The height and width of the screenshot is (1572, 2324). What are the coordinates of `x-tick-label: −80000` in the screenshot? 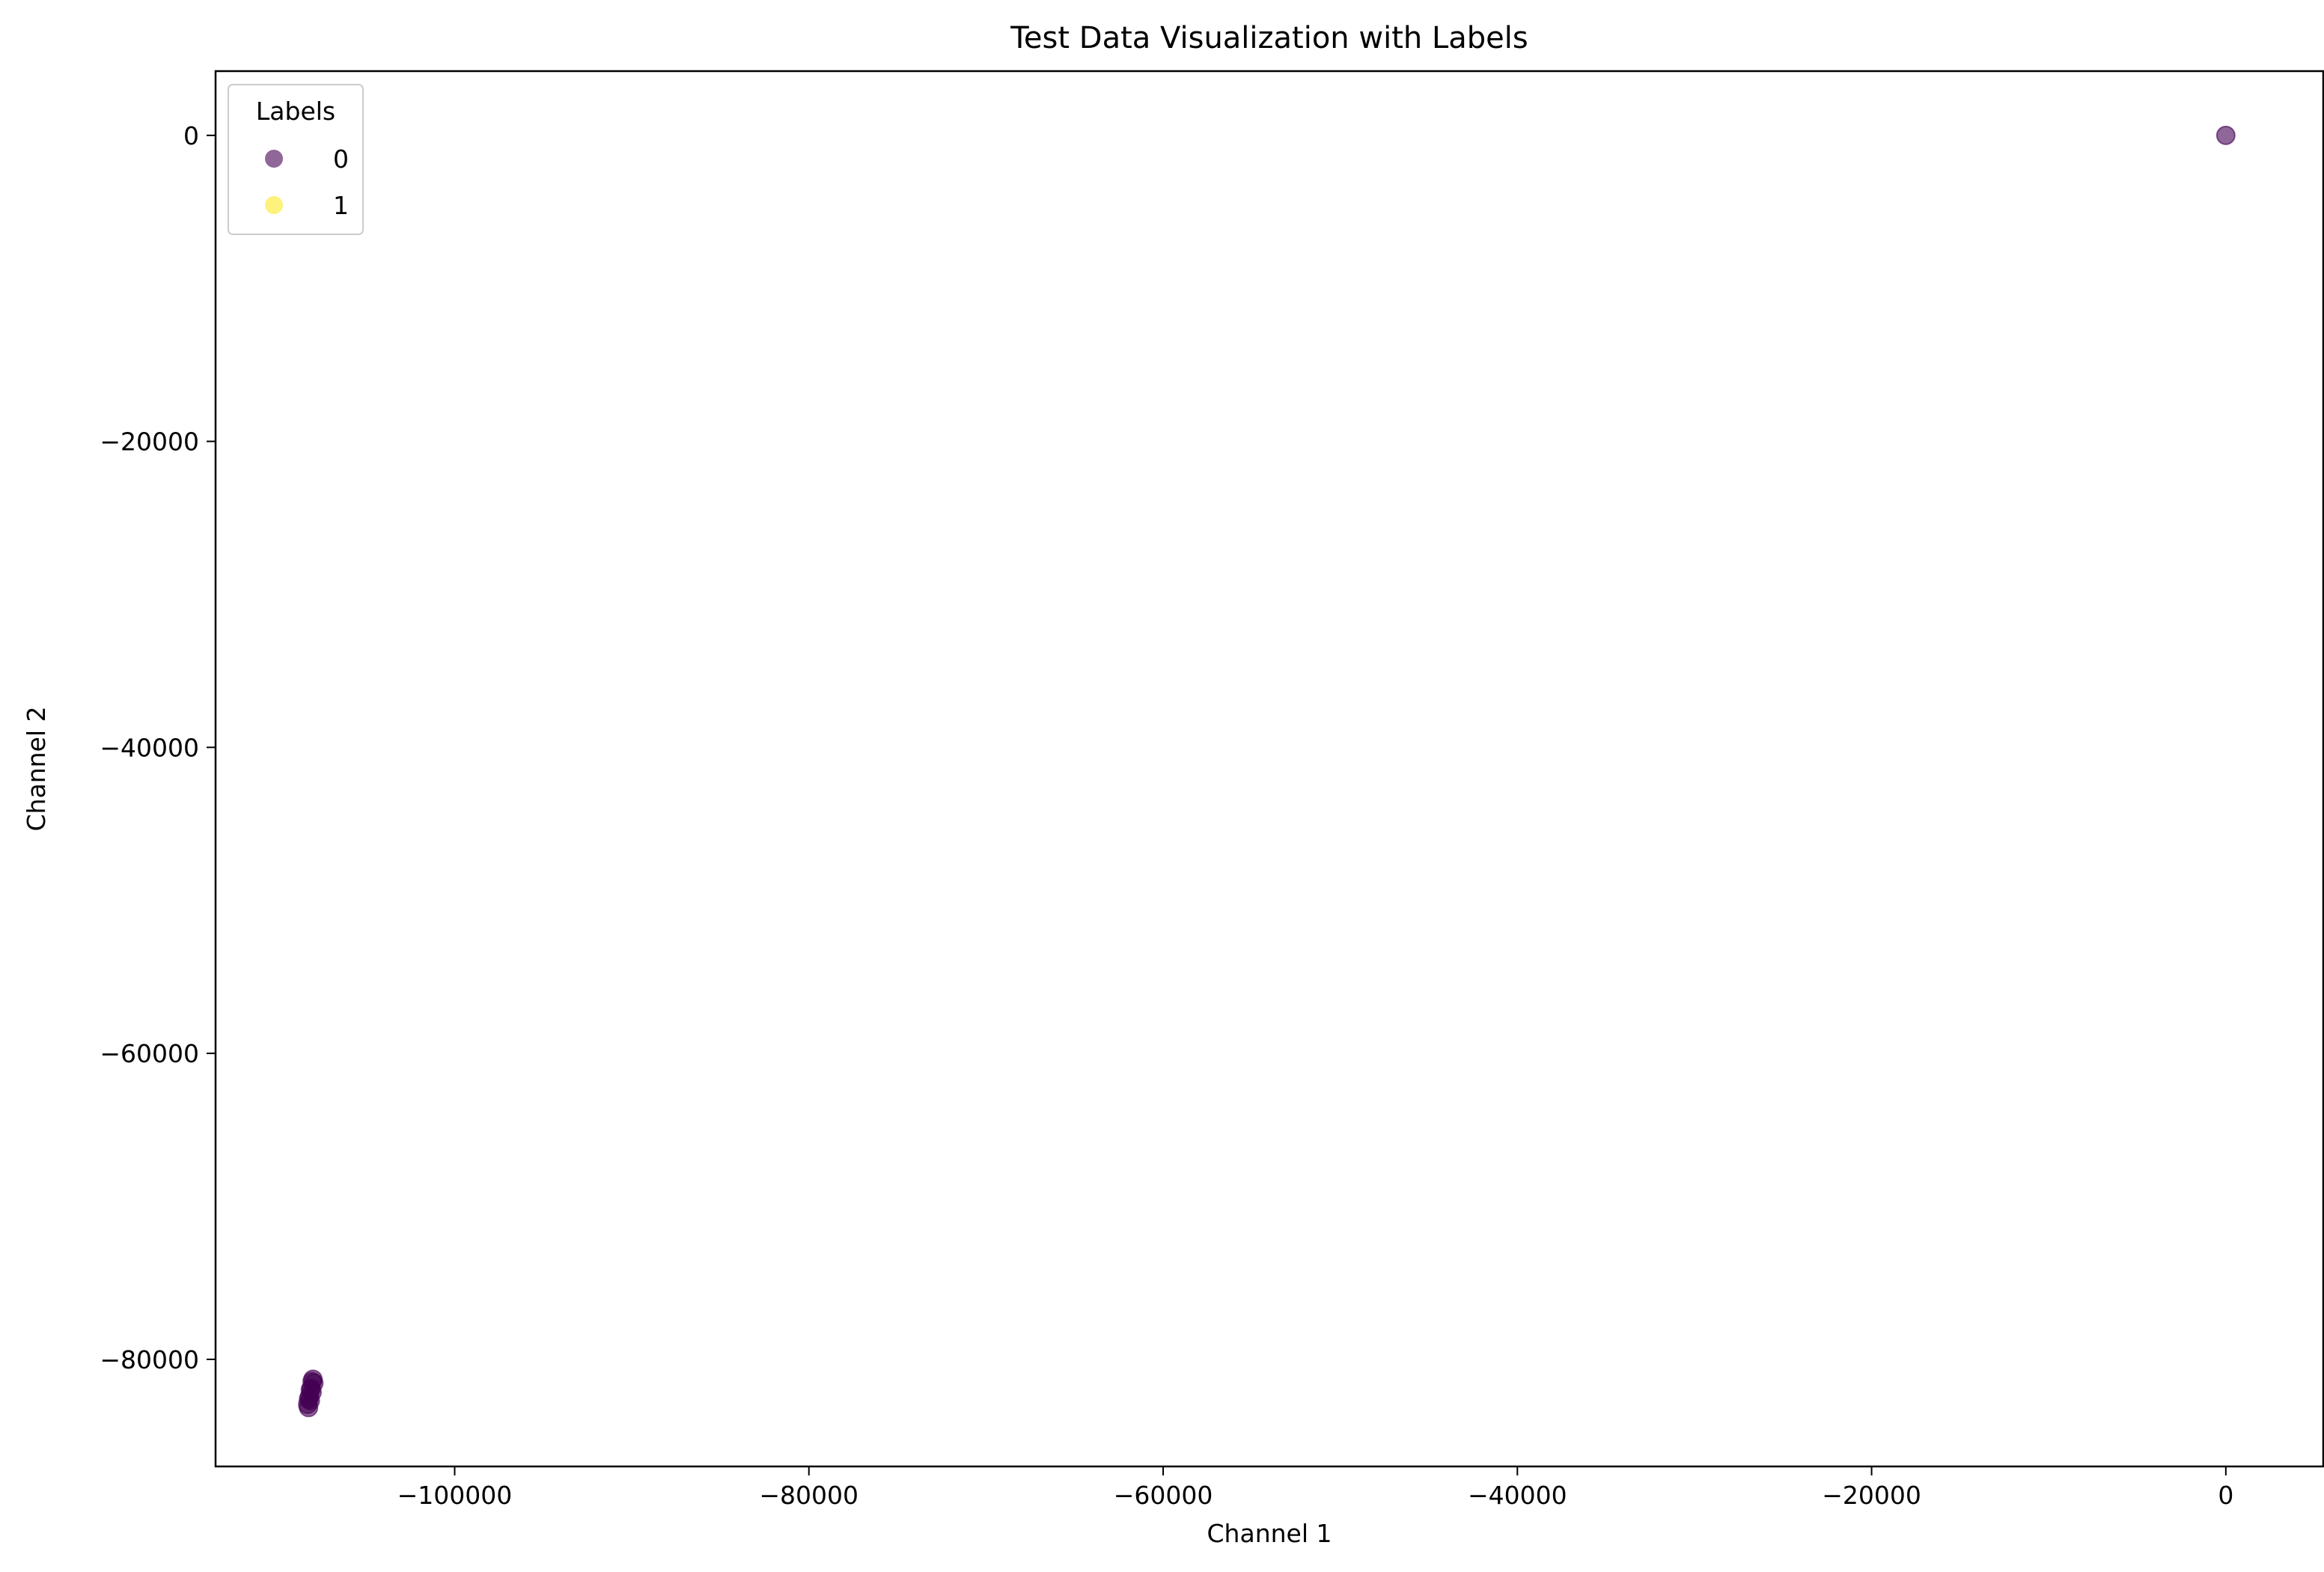 It's located at (809, 1495).